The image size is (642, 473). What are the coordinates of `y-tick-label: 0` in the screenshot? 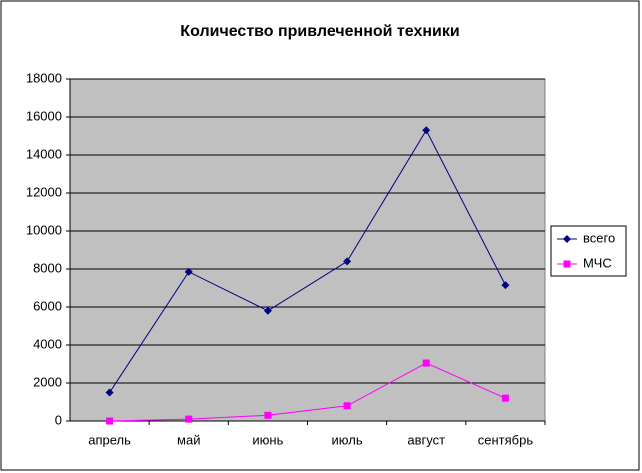 It's located at (58, 419).